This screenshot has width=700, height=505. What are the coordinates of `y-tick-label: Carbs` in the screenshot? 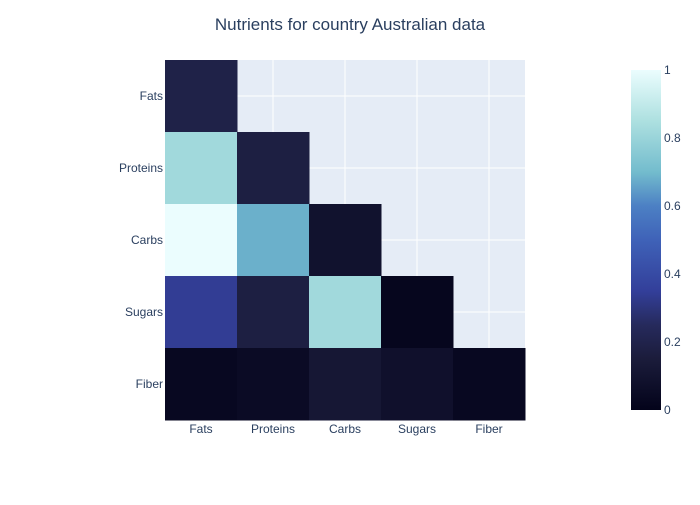 It's located at (147, 240).